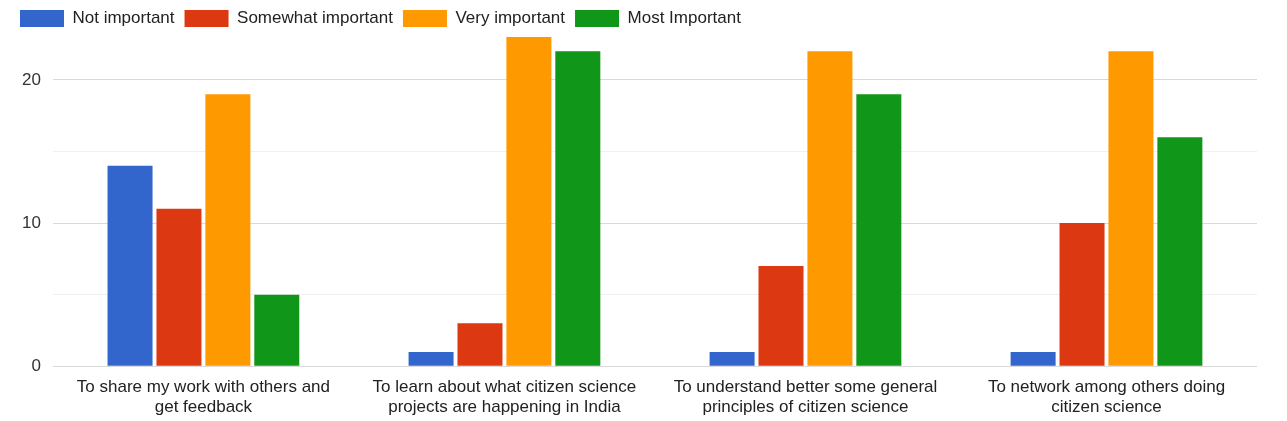  What do you see at coordinates (31, 222) in the screenshot?
I see `y-tick-label: 10` at bounding box center [31, 222].